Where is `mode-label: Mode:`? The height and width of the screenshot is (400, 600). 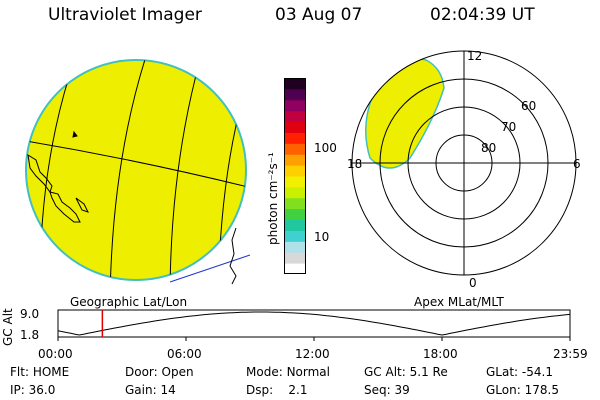
mode-label: Mode: is located at coordinates (264, 372).